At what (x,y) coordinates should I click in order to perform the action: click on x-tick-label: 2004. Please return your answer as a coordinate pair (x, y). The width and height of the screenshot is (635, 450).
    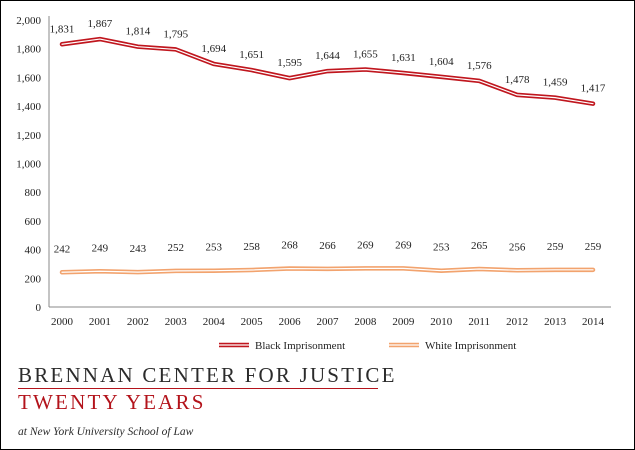
    Looking at the image, I should click on (214, 322).